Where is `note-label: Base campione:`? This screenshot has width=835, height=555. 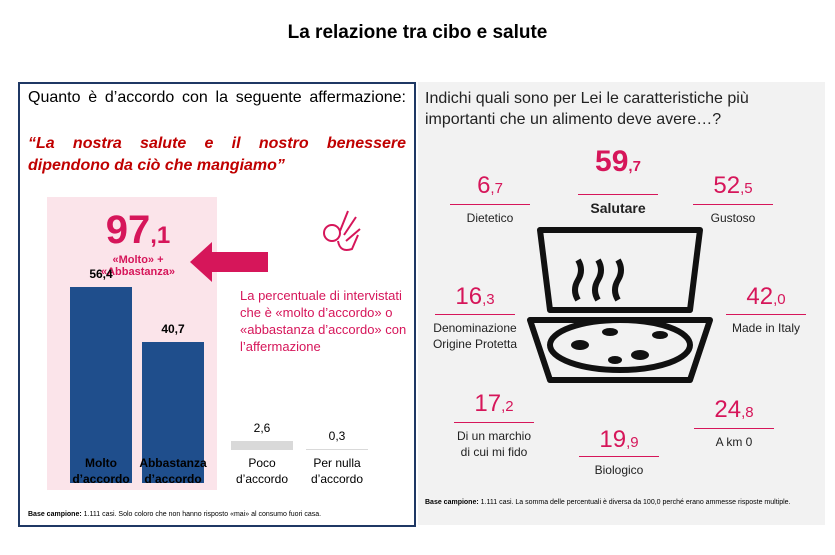 note-label: Base campione: is located at coordinates (55, 514).